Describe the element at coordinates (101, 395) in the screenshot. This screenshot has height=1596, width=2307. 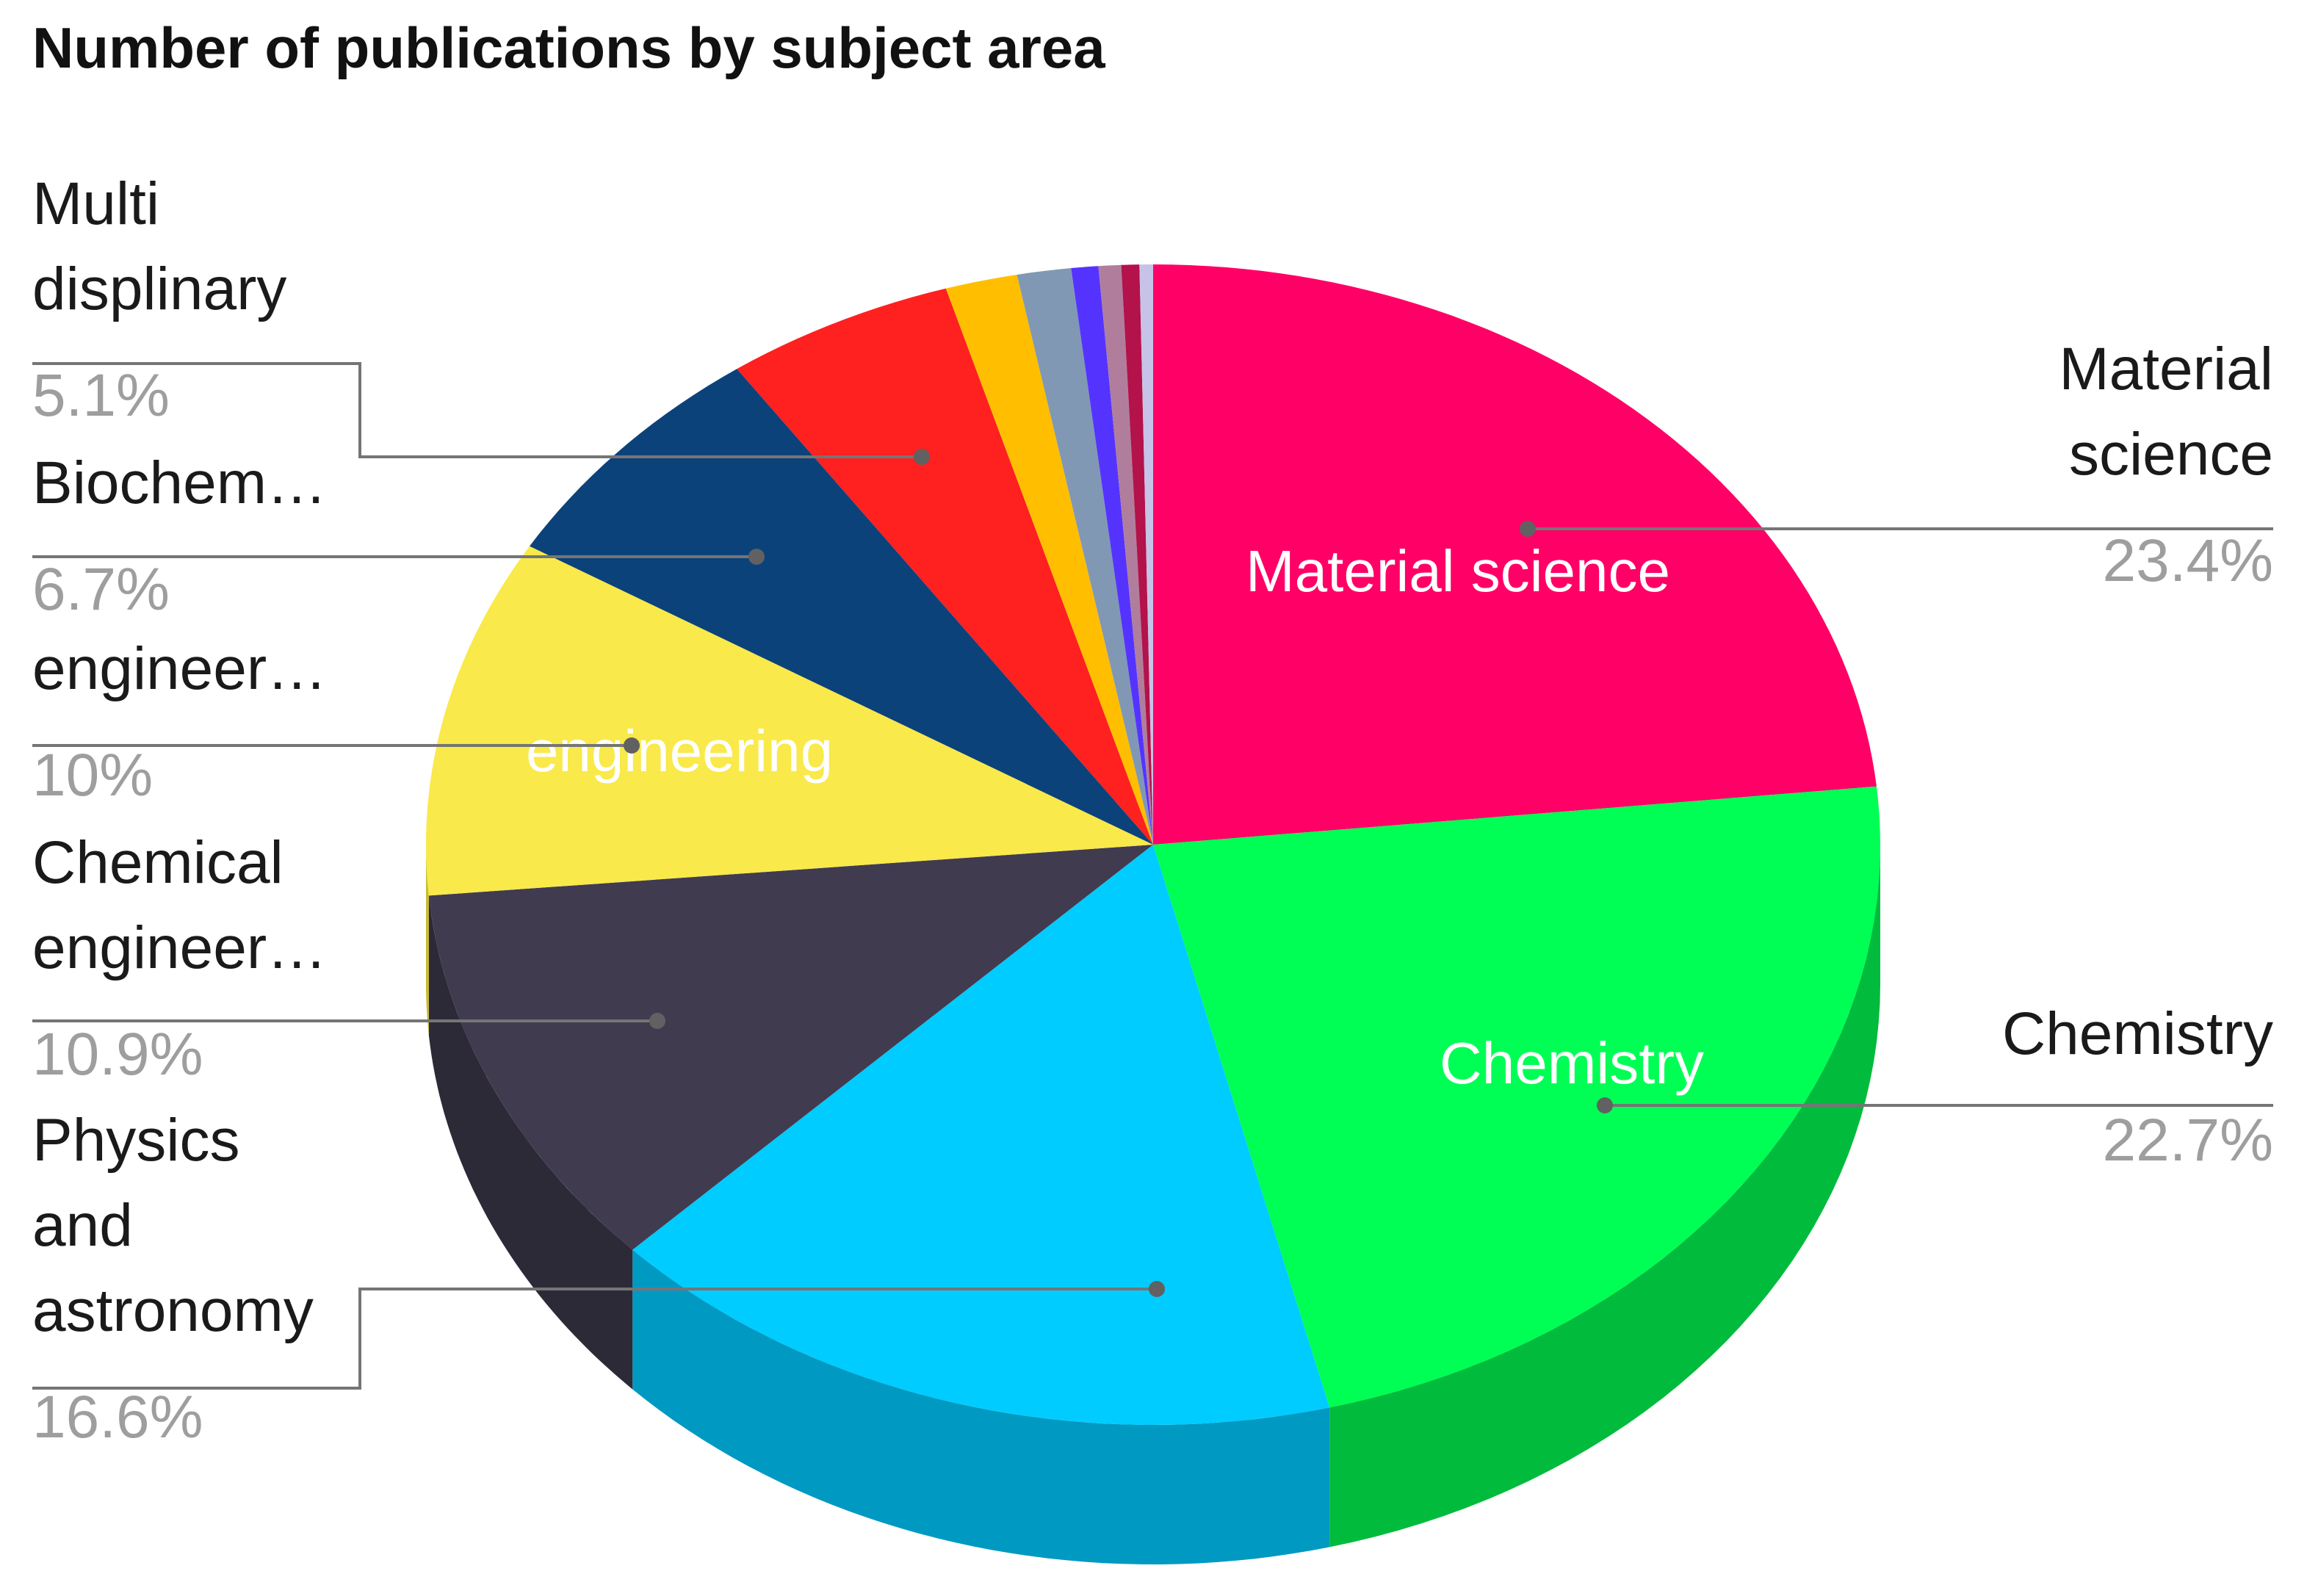
I see `ext-pct-6: 5.1%` at that location.